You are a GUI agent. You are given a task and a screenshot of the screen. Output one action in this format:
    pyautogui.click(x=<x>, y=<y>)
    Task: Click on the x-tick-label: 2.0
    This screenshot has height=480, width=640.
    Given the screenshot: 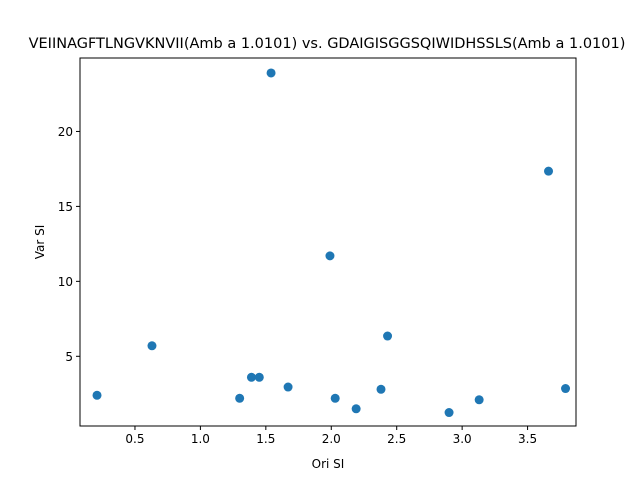 What is the action you would take?
    pyautogui.click(x=331, y=439)
    